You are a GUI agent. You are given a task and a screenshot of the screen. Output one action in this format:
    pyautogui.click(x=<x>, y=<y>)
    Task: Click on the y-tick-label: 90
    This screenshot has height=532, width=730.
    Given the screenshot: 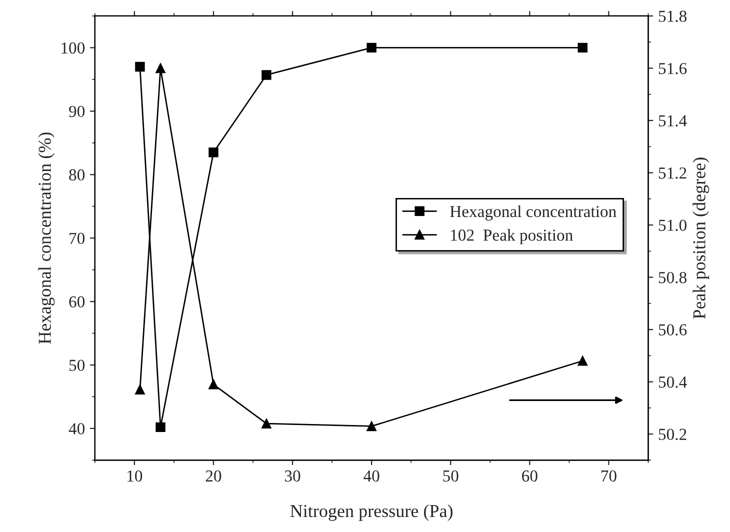 What is the action you would take?
    pyautogui.click(x=77, y=112)
    